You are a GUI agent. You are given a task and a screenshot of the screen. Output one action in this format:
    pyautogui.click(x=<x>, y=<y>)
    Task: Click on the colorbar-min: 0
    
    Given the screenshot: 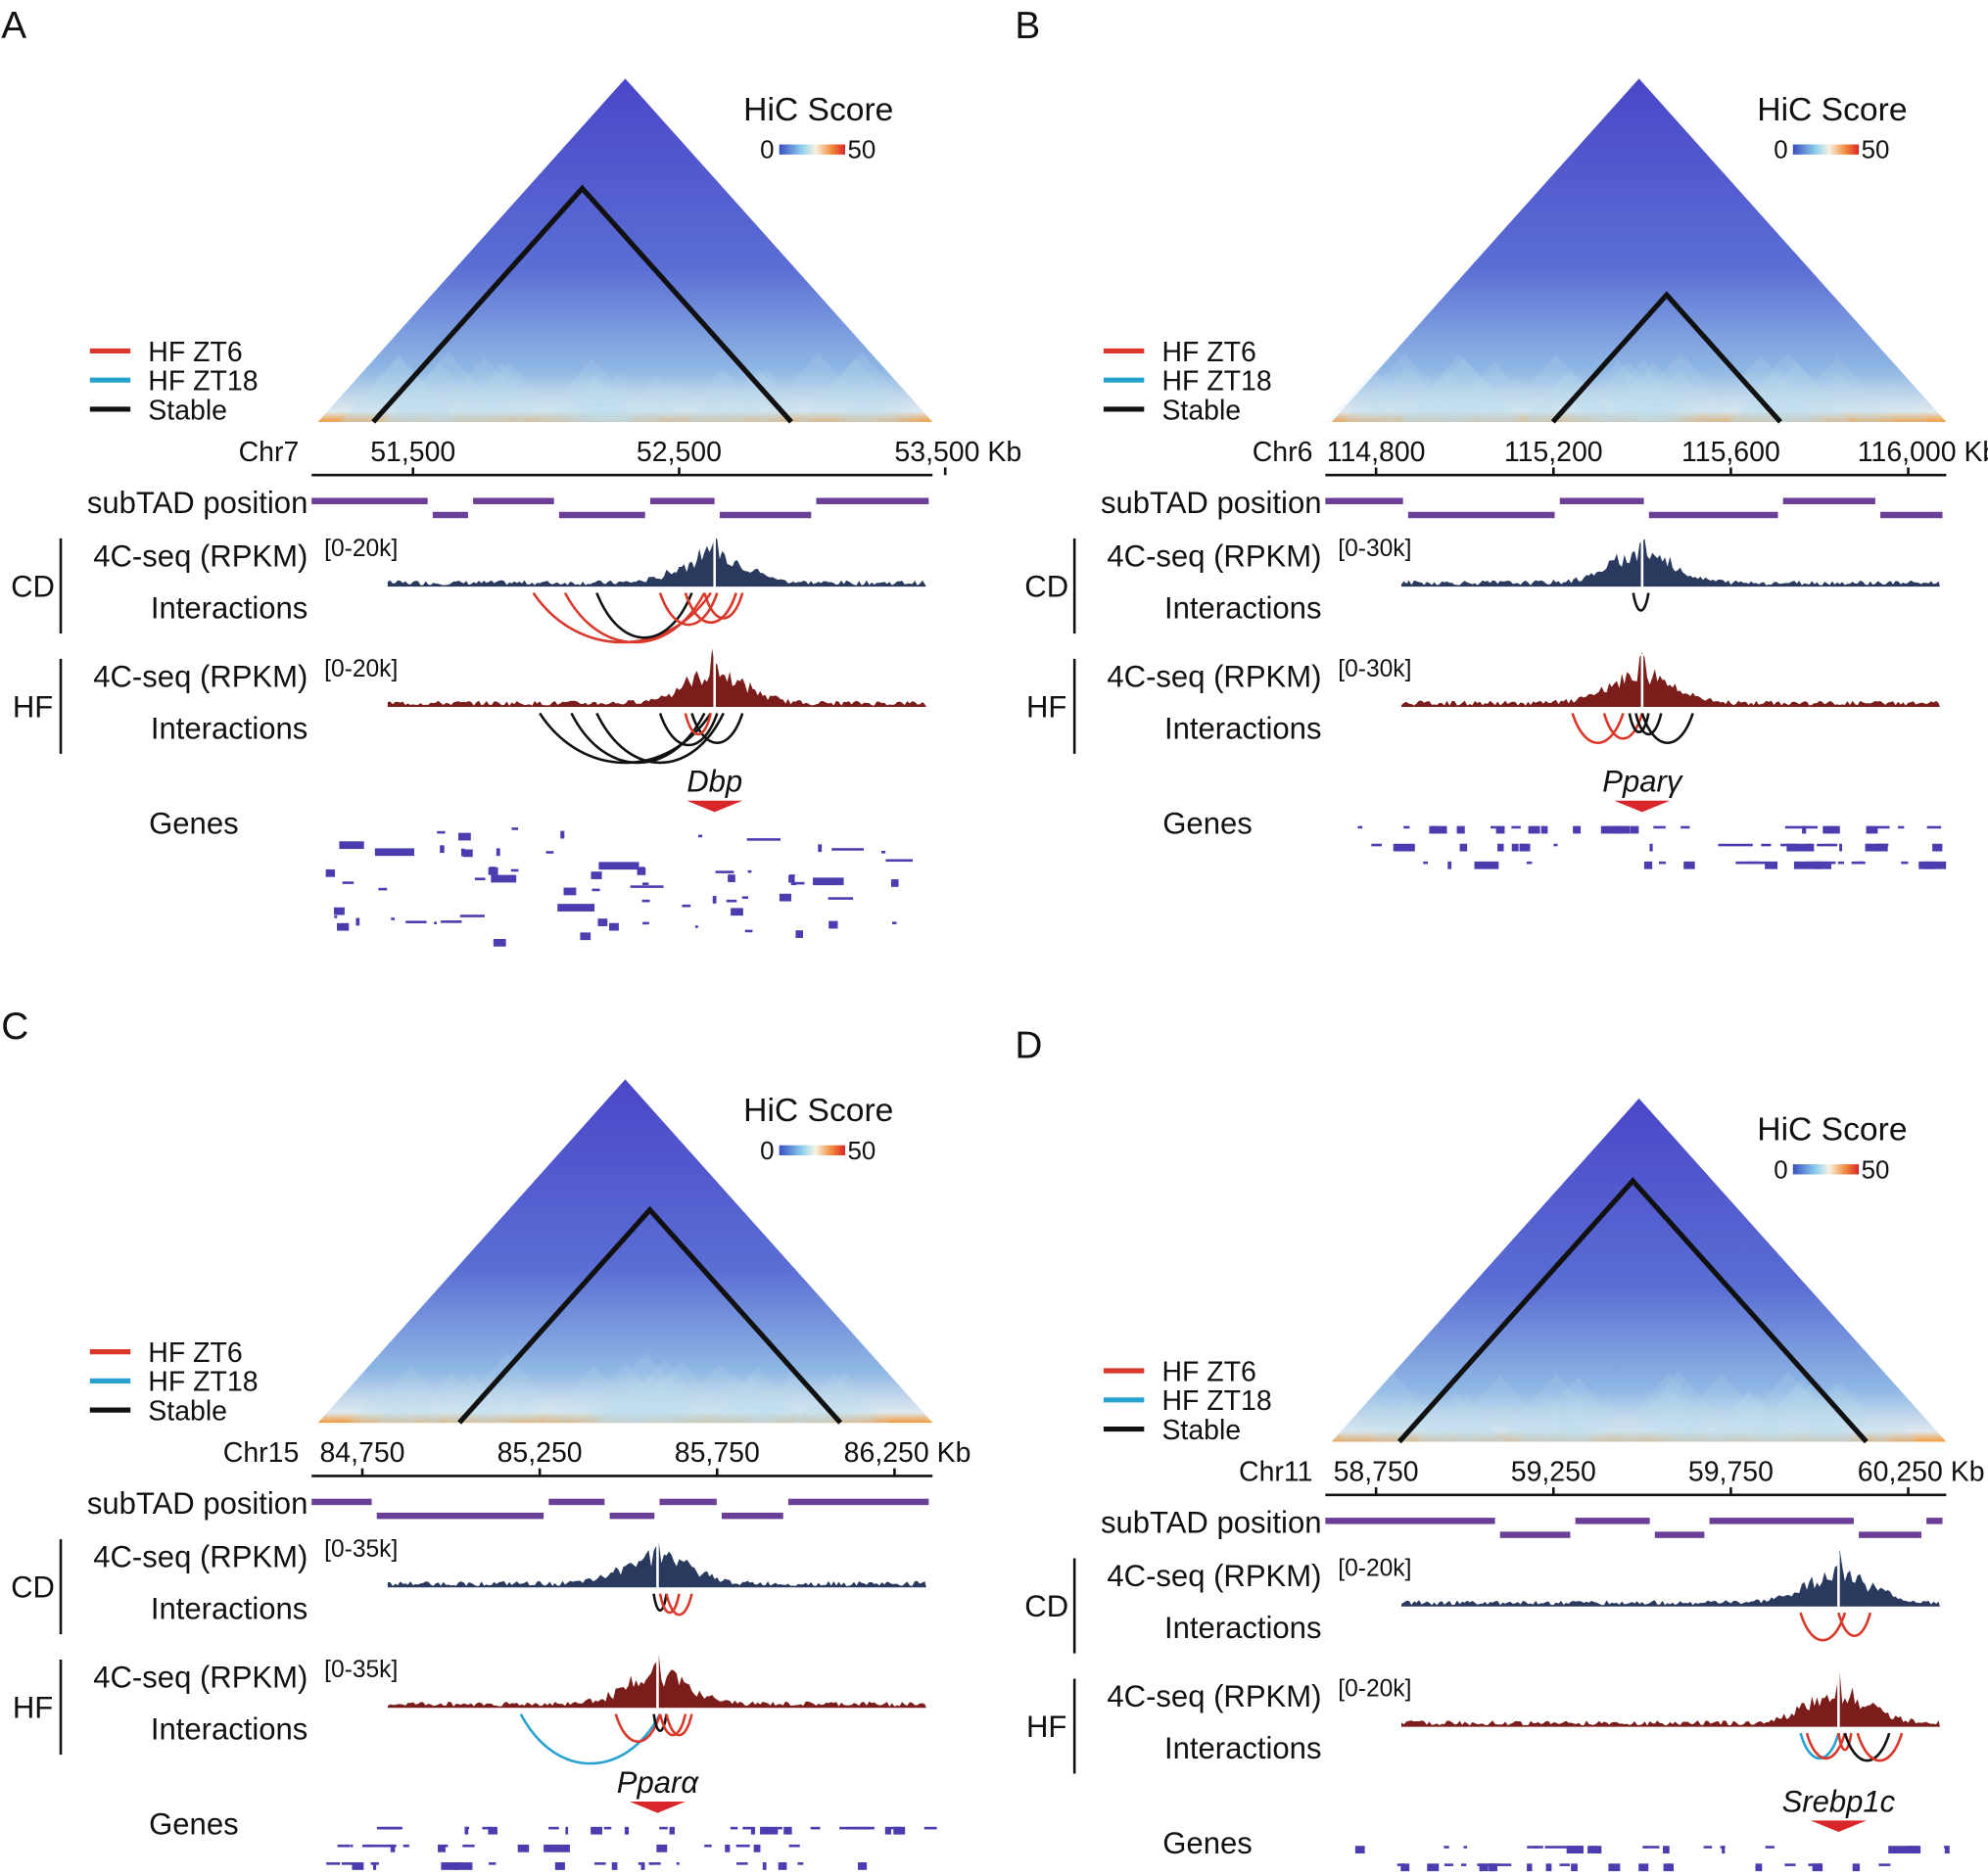 What is the action you would take?
    pyautogui.click(x=1780, y=1170)
    